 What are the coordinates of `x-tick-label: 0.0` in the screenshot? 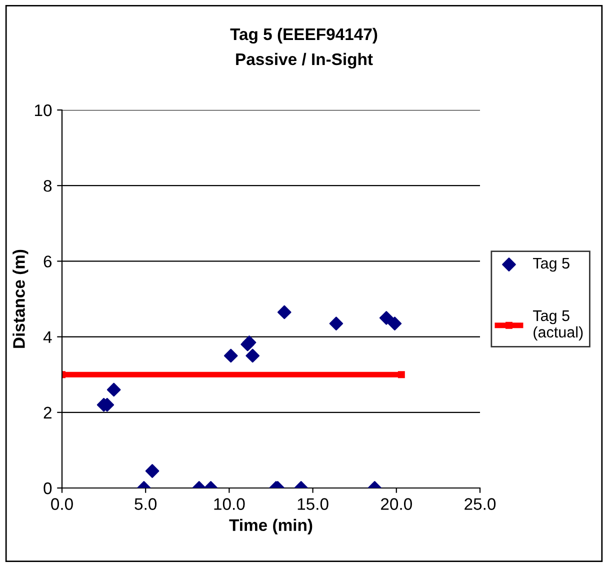 It's located at (62, 504).